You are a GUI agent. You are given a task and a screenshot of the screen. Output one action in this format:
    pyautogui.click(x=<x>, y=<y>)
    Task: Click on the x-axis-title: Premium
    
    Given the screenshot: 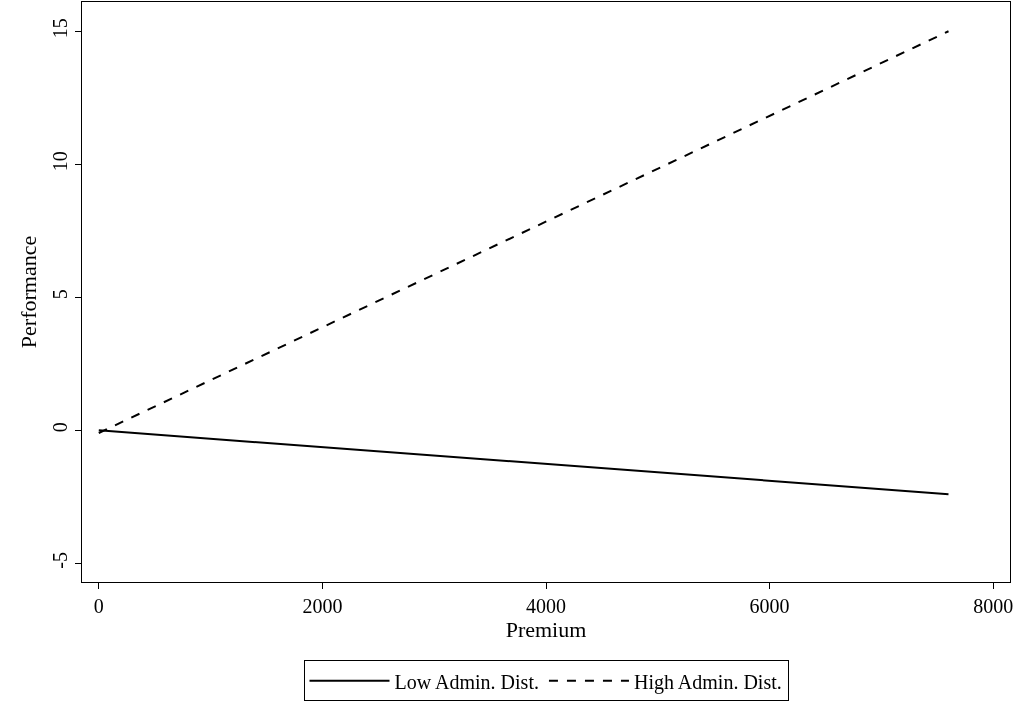 What is the action you would take?
    pyautogui.click(x=546, y=629)
    